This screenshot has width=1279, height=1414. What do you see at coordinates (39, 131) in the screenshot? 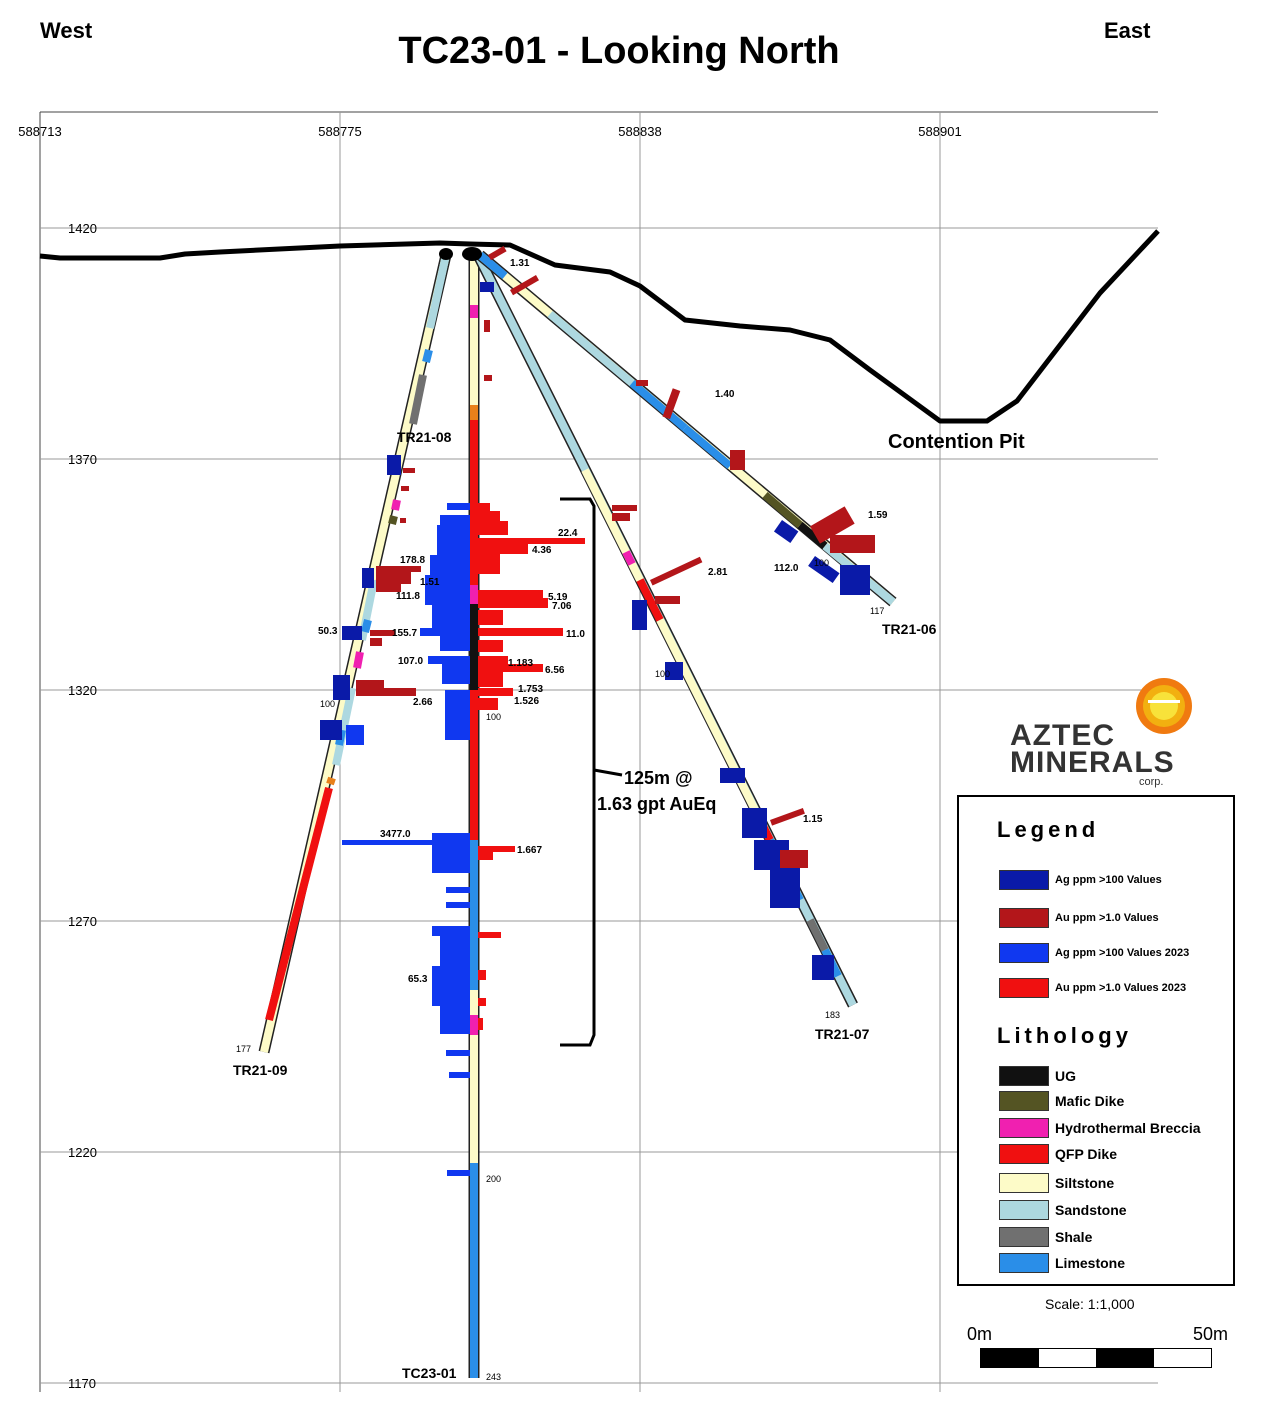
I see `x-tick-1: 588713` at bounding box center [39, 131].